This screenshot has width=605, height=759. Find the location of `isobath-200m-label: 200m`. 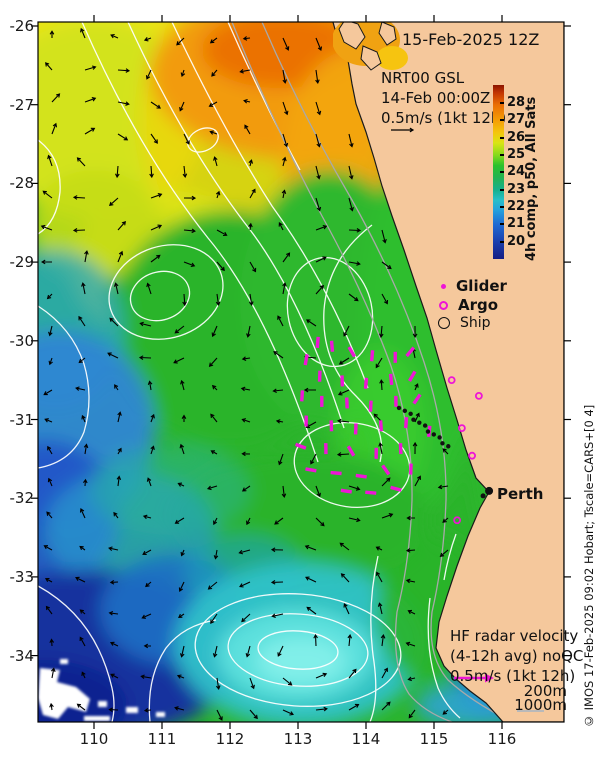

isobath-200m-label: 200m is located at coordinates (545, 691).